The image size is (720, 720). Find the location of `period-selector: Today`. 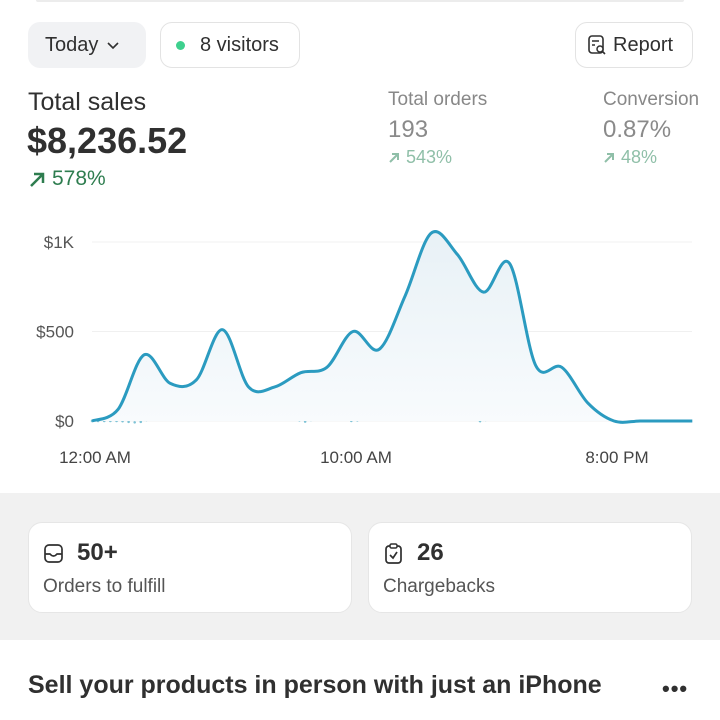

period-selector: Today is located at coordinates (87, 45).